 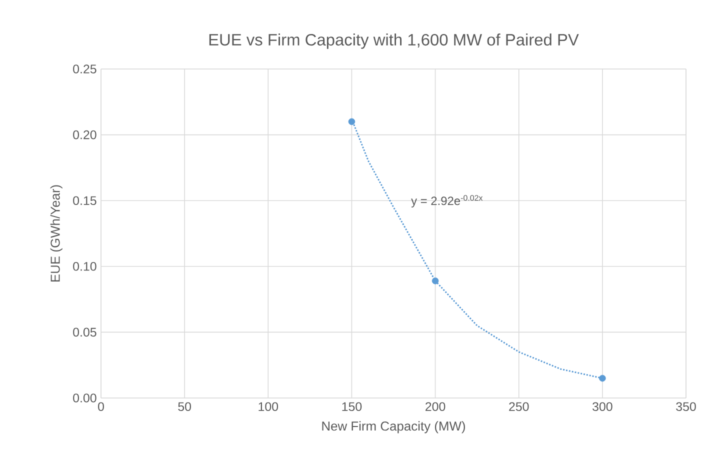 What do you see at coordinates (394, 41) in the screenshot?
I see `chart-title: EUE vs Firm Capacity with 1,600 MW of Paired PV` at bounding box center [394, 41].